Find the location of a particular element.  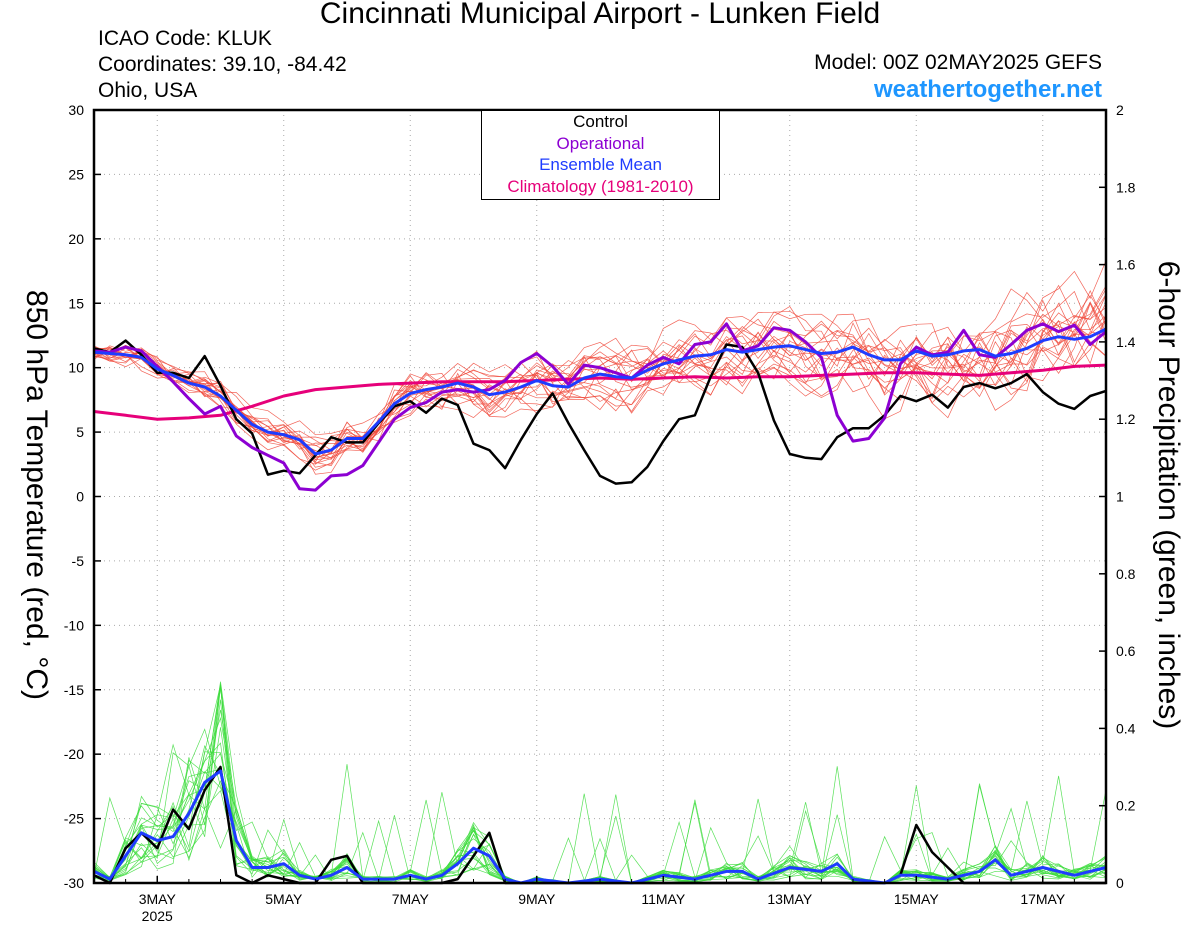

legend-ensemble-mean: Ensemble Mean is located at coordinates (600, 164).